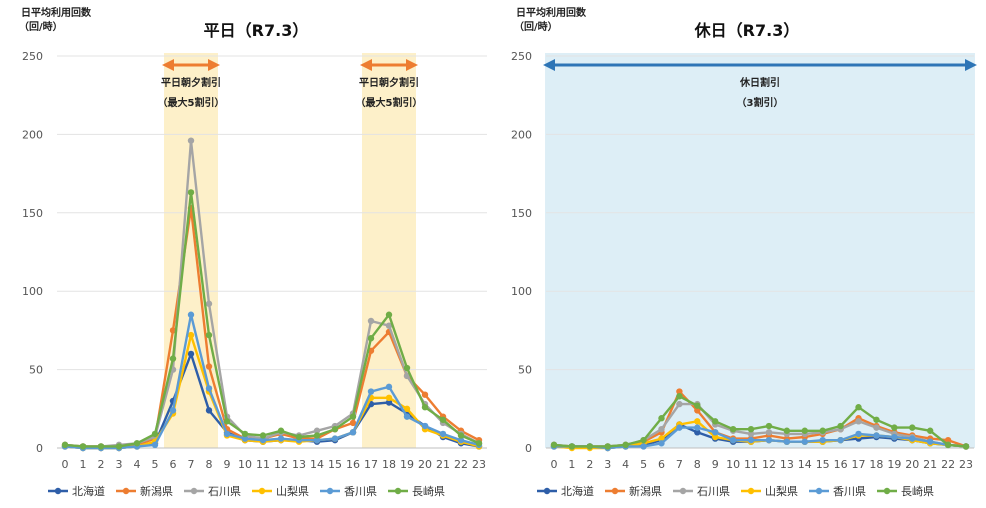  I want to click on legend-item: 香川県, so click(837, 491).